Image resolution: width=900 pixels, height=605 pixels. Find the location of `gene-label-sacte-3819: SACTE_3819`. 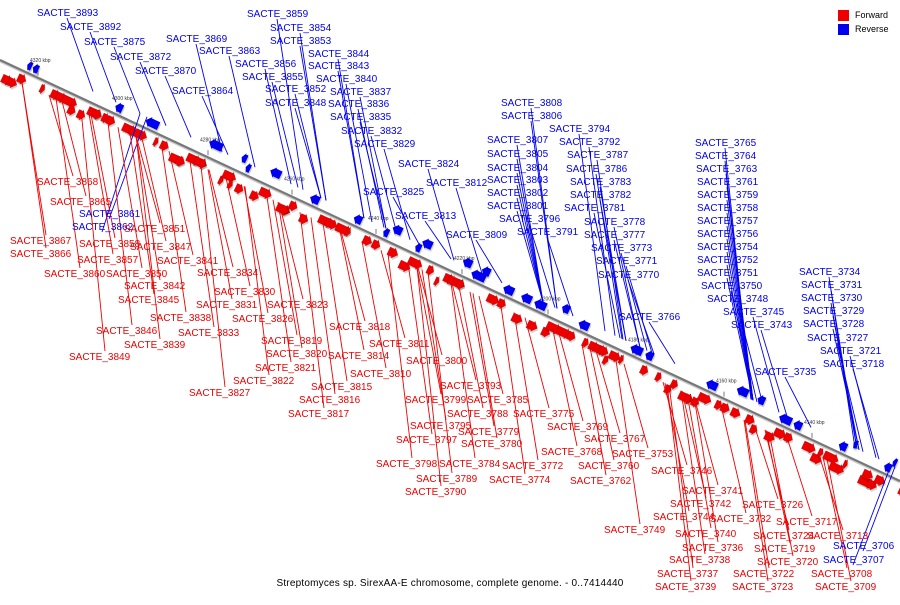

gene-label-sacte-3819: SACTE_3819 is located at coordinates (292, 341).